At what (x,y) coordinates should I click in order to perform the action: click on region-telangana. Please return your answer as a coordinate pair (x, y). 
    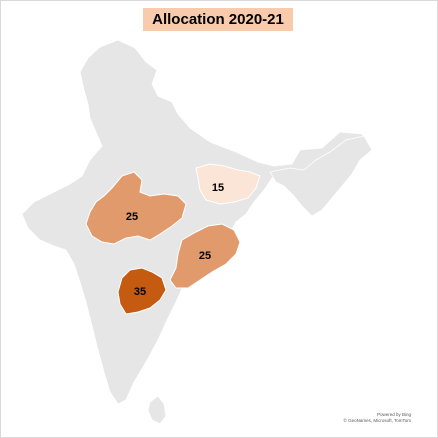
    Looking at the image, I should click on (142, 291).